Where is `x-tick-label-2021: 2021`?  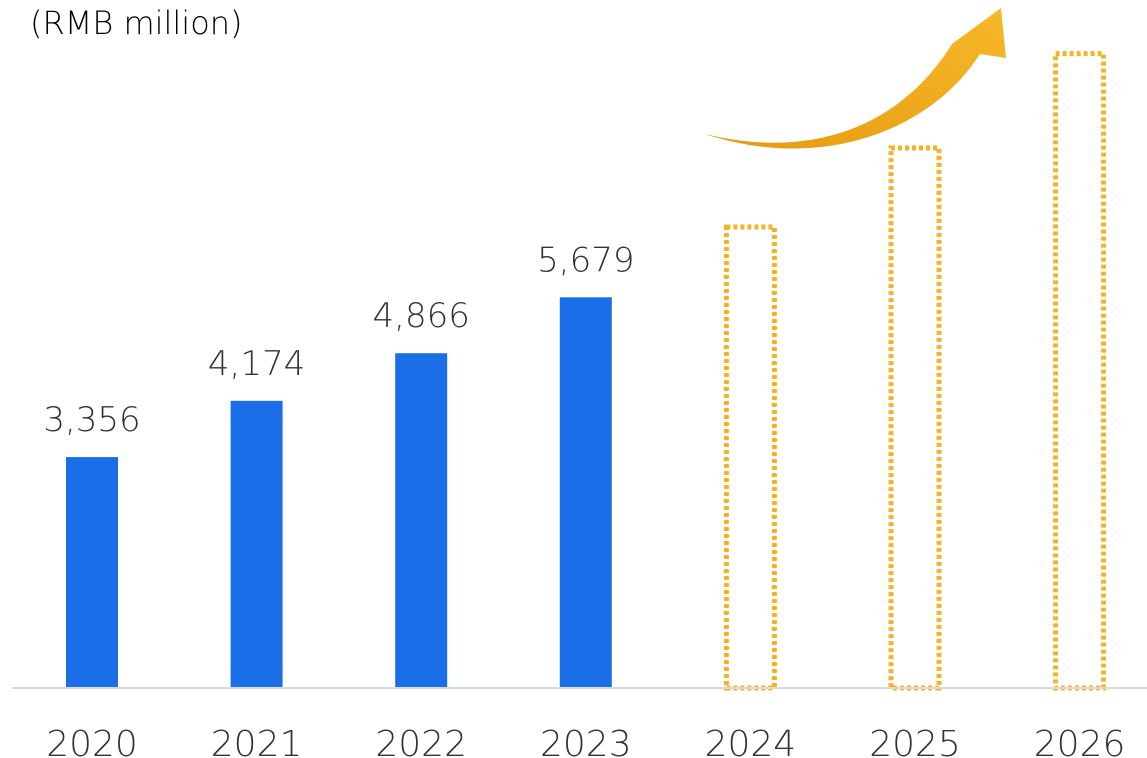
x-tick-label-2021: 2021 is located at coordinates (257, 741).